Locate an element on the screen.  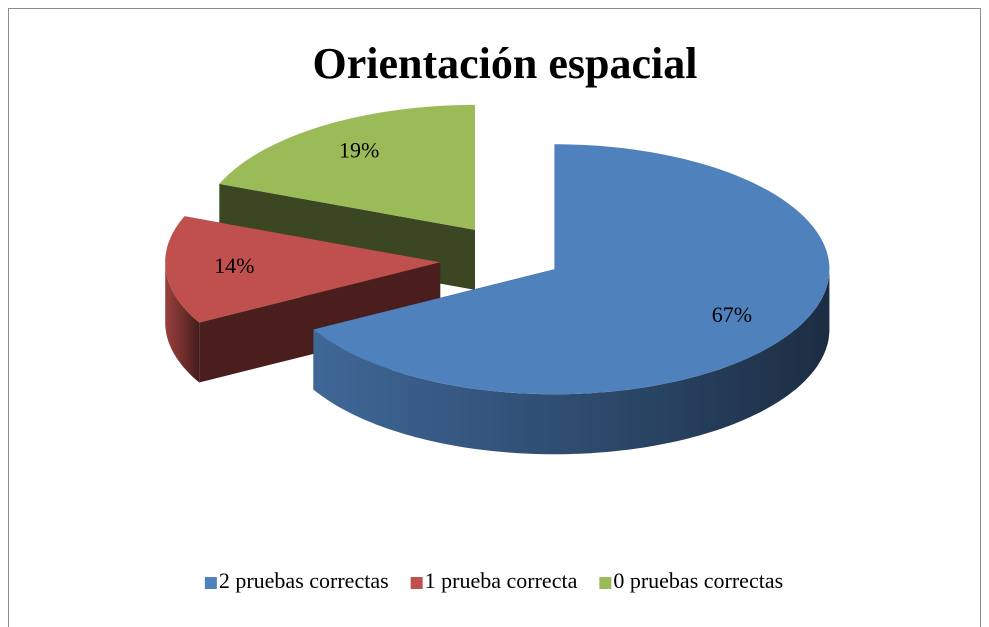
data-label: 67% is located at coordinates (732, 314).